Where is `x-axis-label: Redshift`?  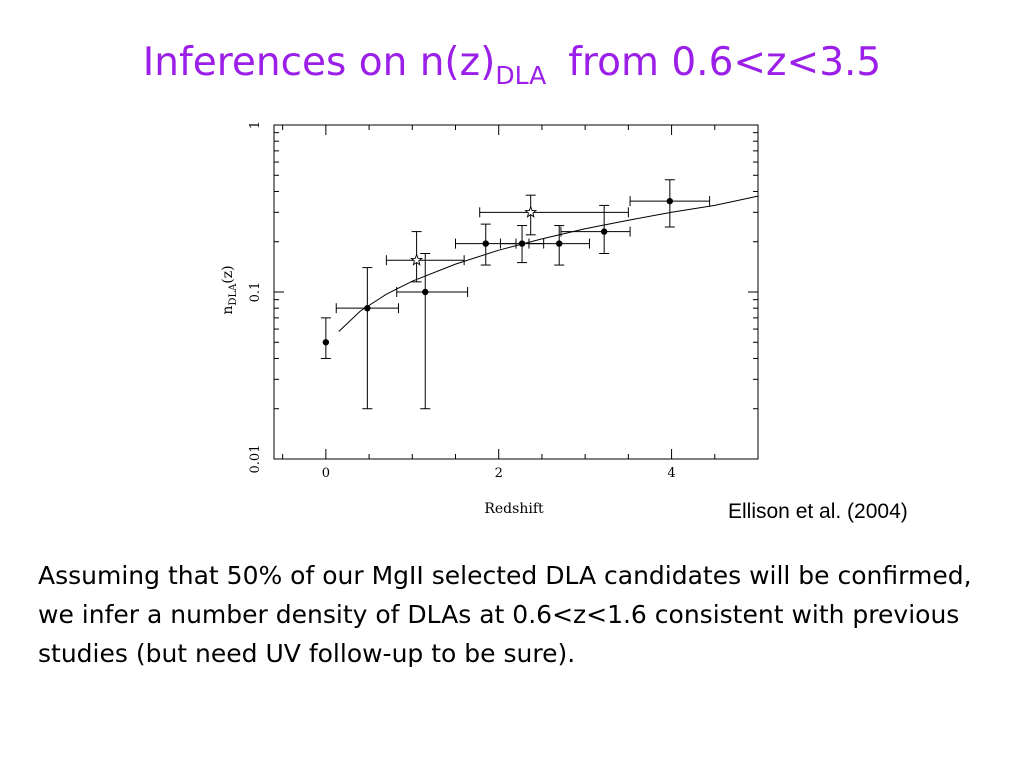
x-axis-label: Redshift is located at coordinates (514, 509).